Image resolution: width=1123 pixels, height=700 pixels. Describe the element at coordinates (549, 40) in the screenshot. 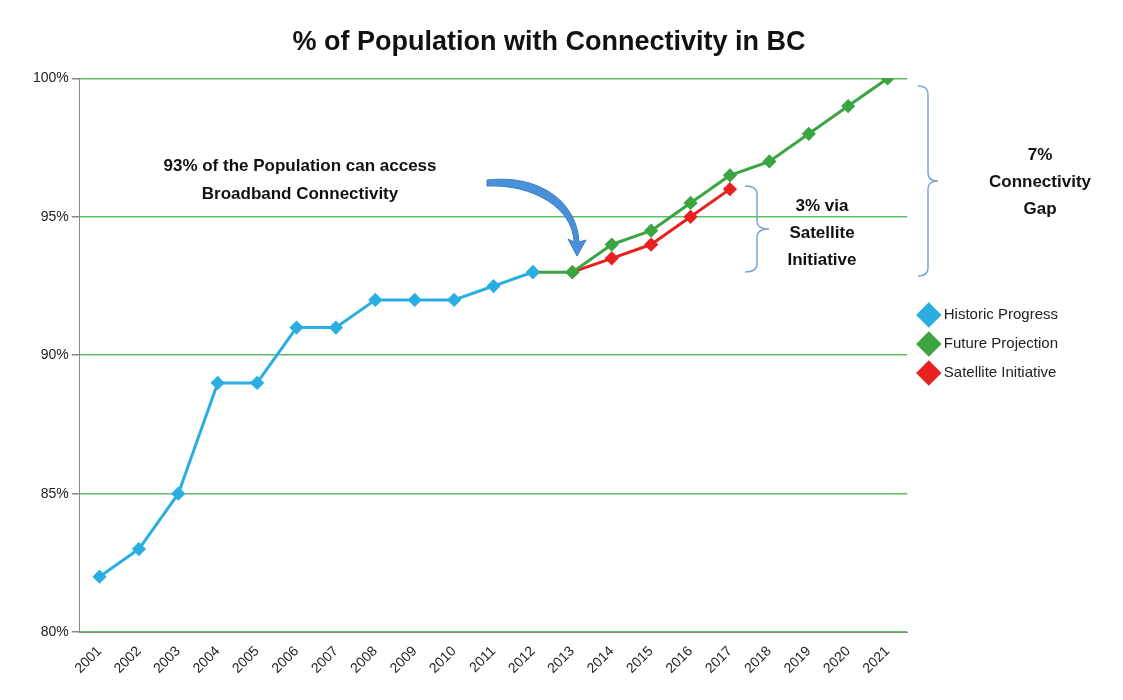

I see `chart-title: % of Population with Connectivity in BC` at that location.